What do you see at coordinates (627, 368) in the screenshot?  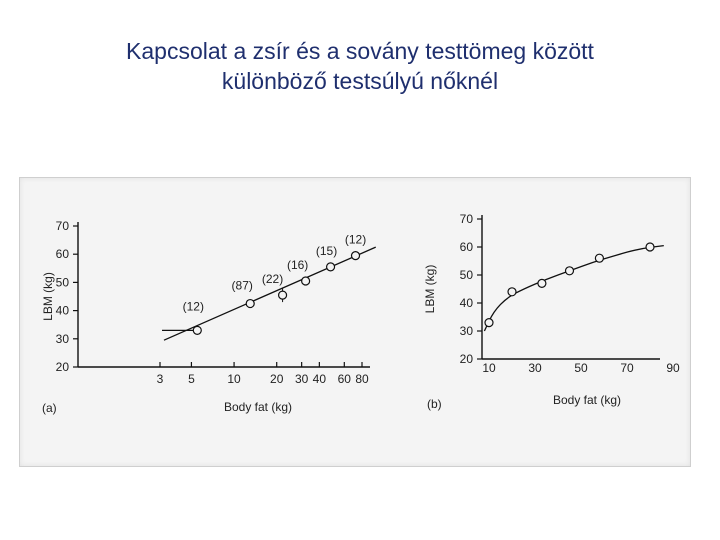 I see `panel-b-x-tick-label: 70` at bounding box center [627, 368].